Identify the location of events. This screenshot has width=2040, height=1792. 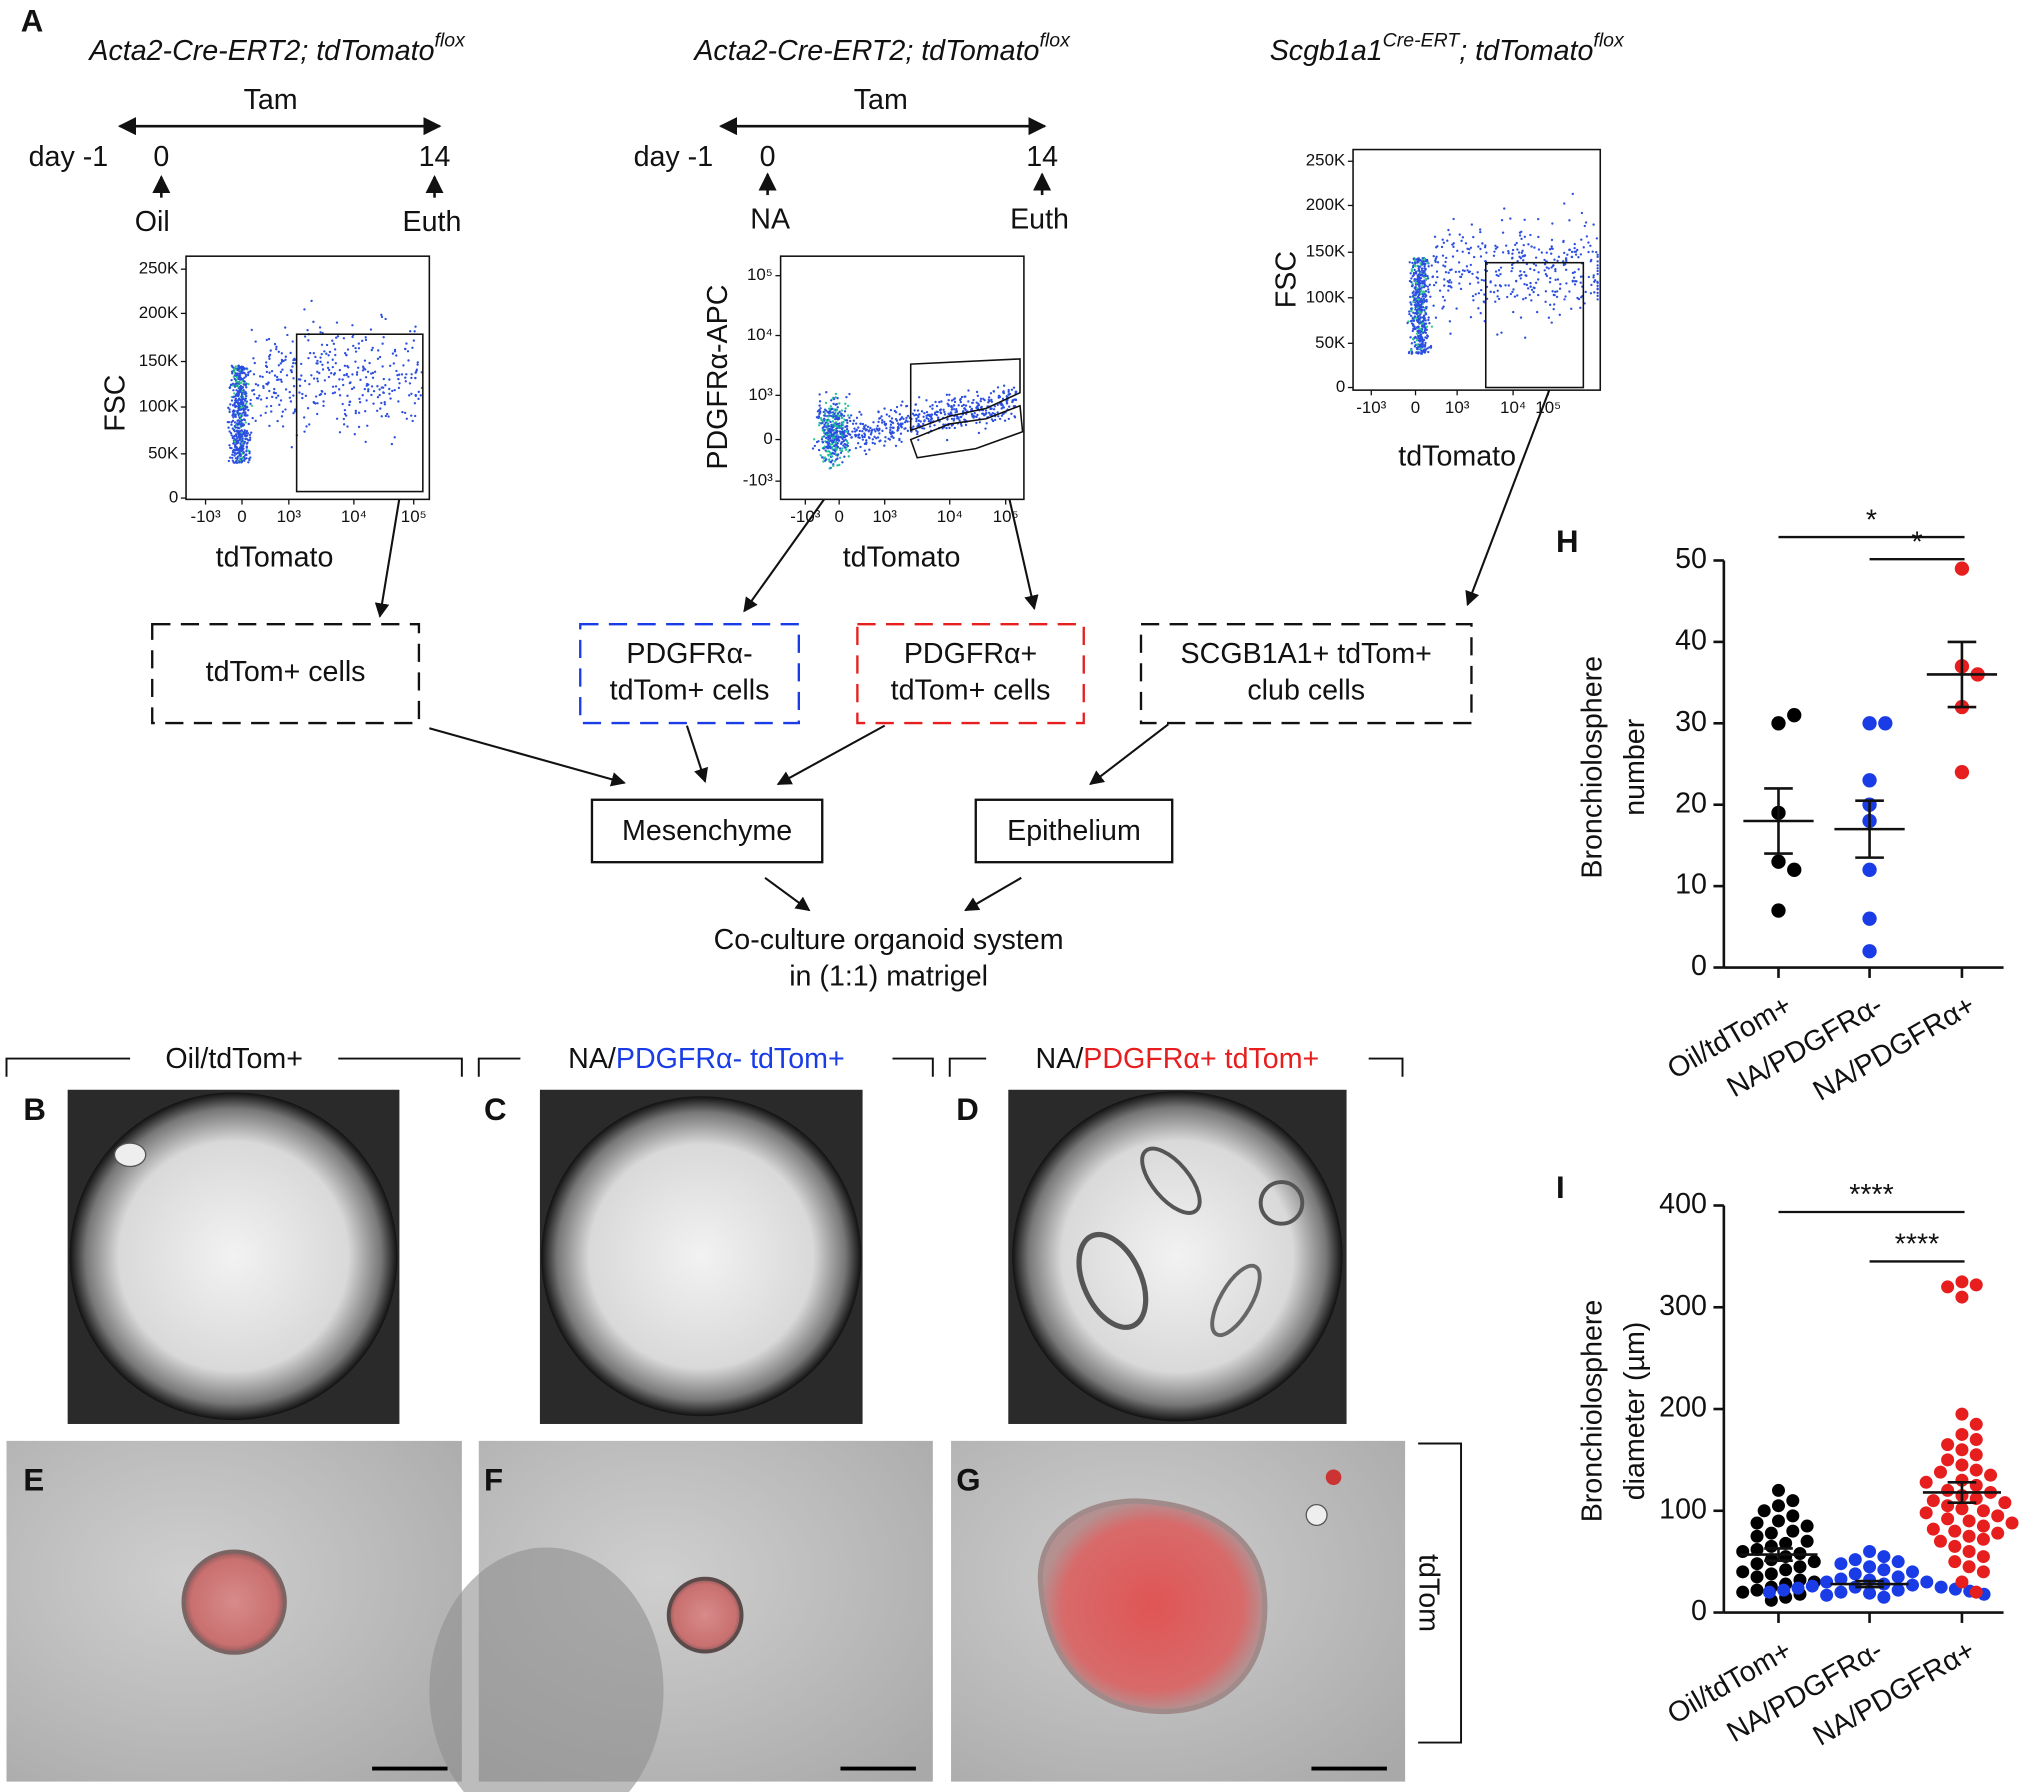
(325, 381).